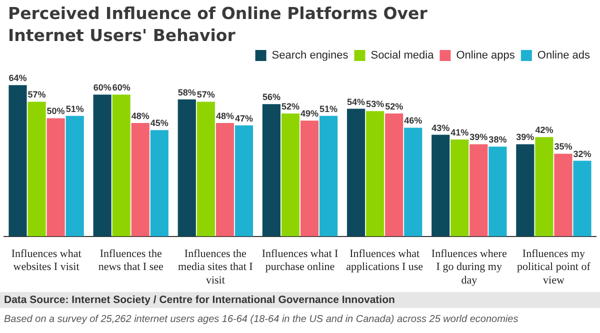 The width and height of the screenshot is (600, 333). I want to click on legend-label: Search engines, so click(310, 56).